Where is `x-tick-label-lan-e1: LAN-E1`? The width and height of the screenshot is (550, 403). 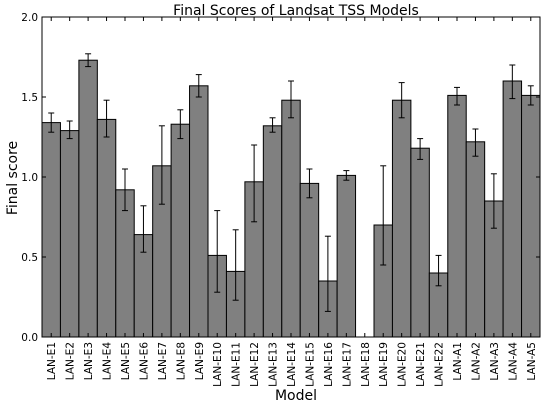 x-tick-label-lan-e1: LAN-E1 is located at coordinates (52, 361).